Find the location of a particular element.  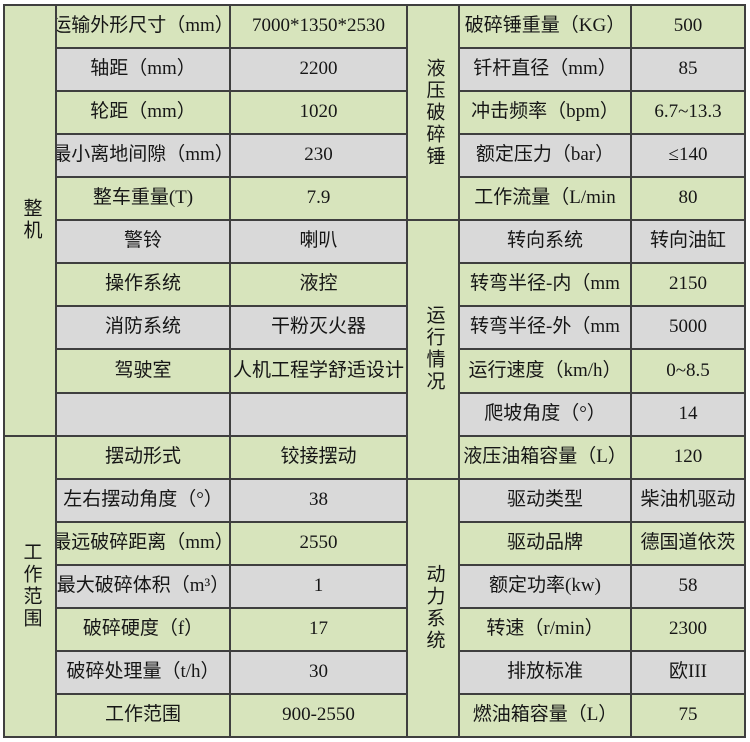

left-spec-value: 7000*1350*2530 is located at coordinates (318, 27).